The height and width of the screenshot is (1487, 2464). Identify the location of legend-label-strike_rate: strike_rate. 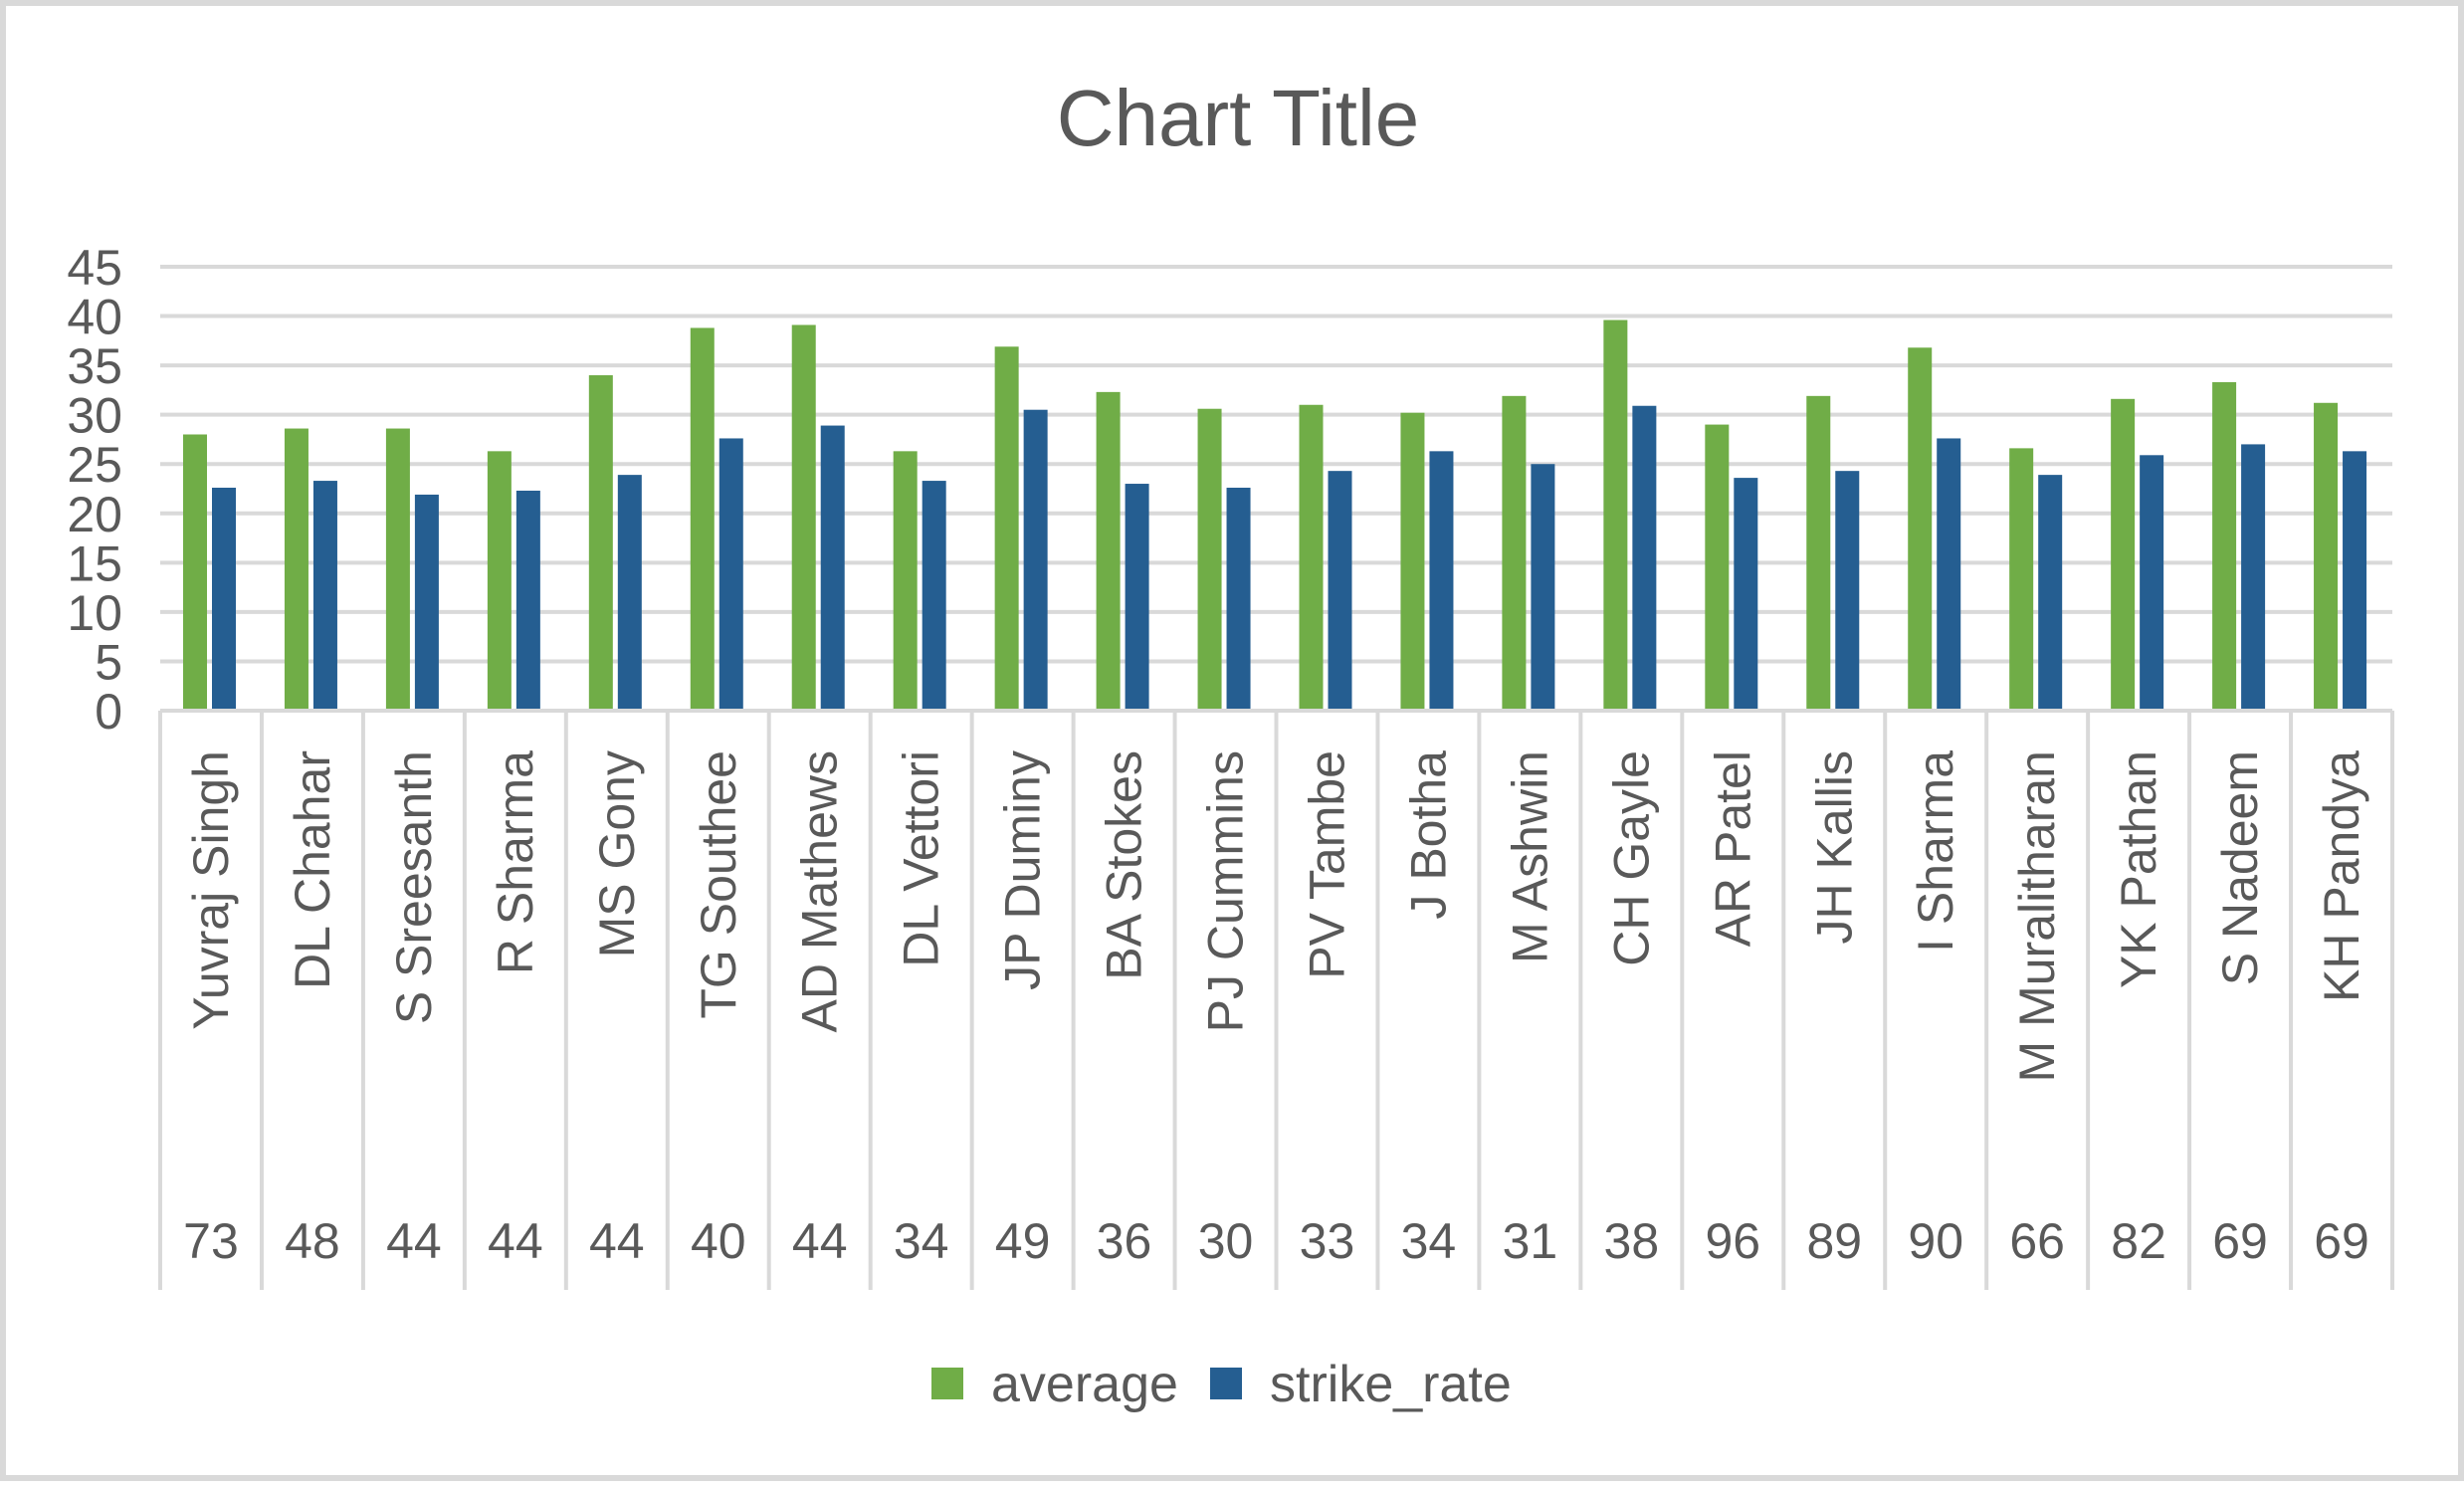
(1391, 1384).